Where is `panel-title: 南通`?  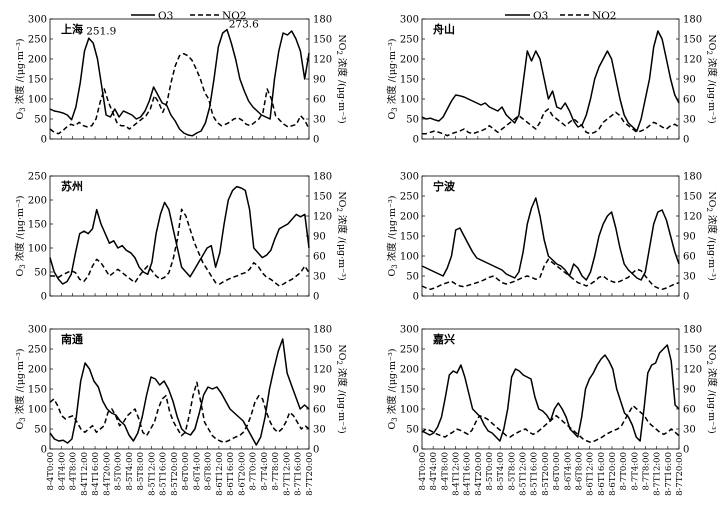 panel-title: 南通 is located at coordinates (72, 339).